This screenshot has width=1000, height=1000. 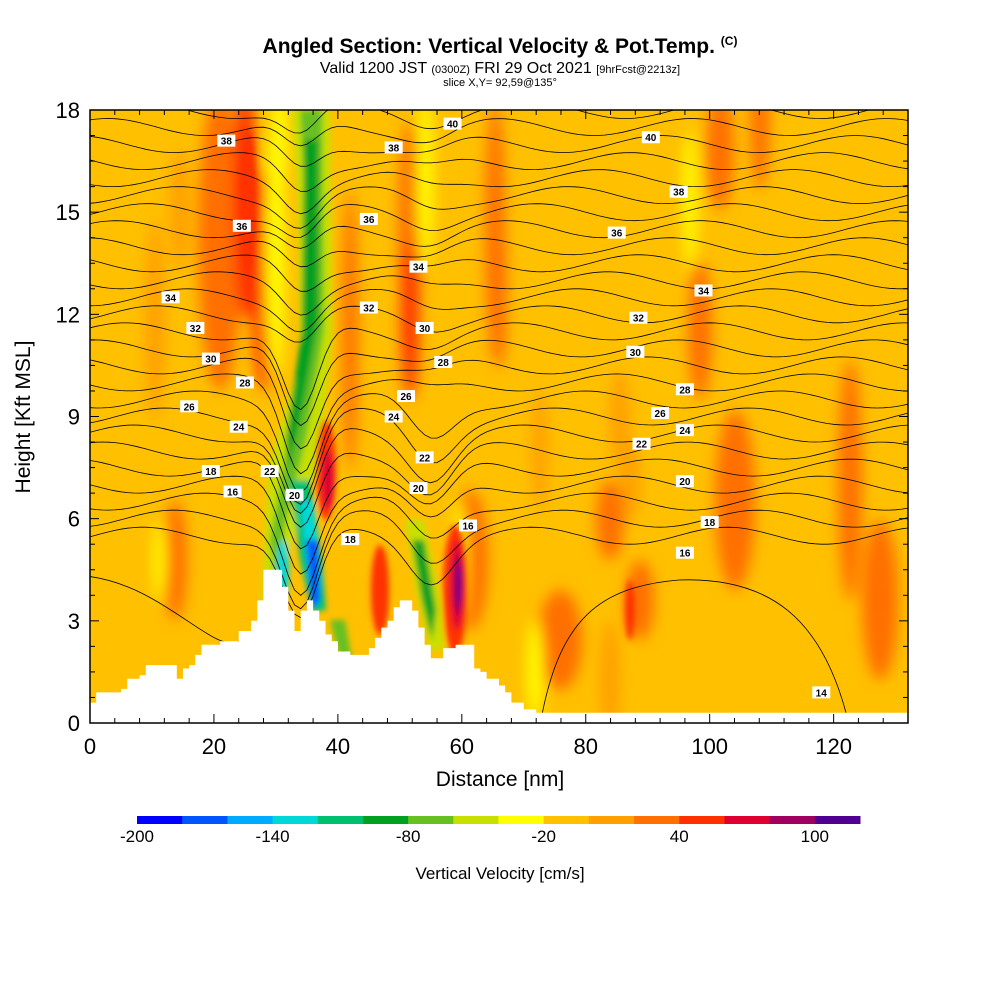 What do you see at coordinates (338, 746) in the screenshot?
I see `x-tick-label: 40` at bounding box center [338, 746].